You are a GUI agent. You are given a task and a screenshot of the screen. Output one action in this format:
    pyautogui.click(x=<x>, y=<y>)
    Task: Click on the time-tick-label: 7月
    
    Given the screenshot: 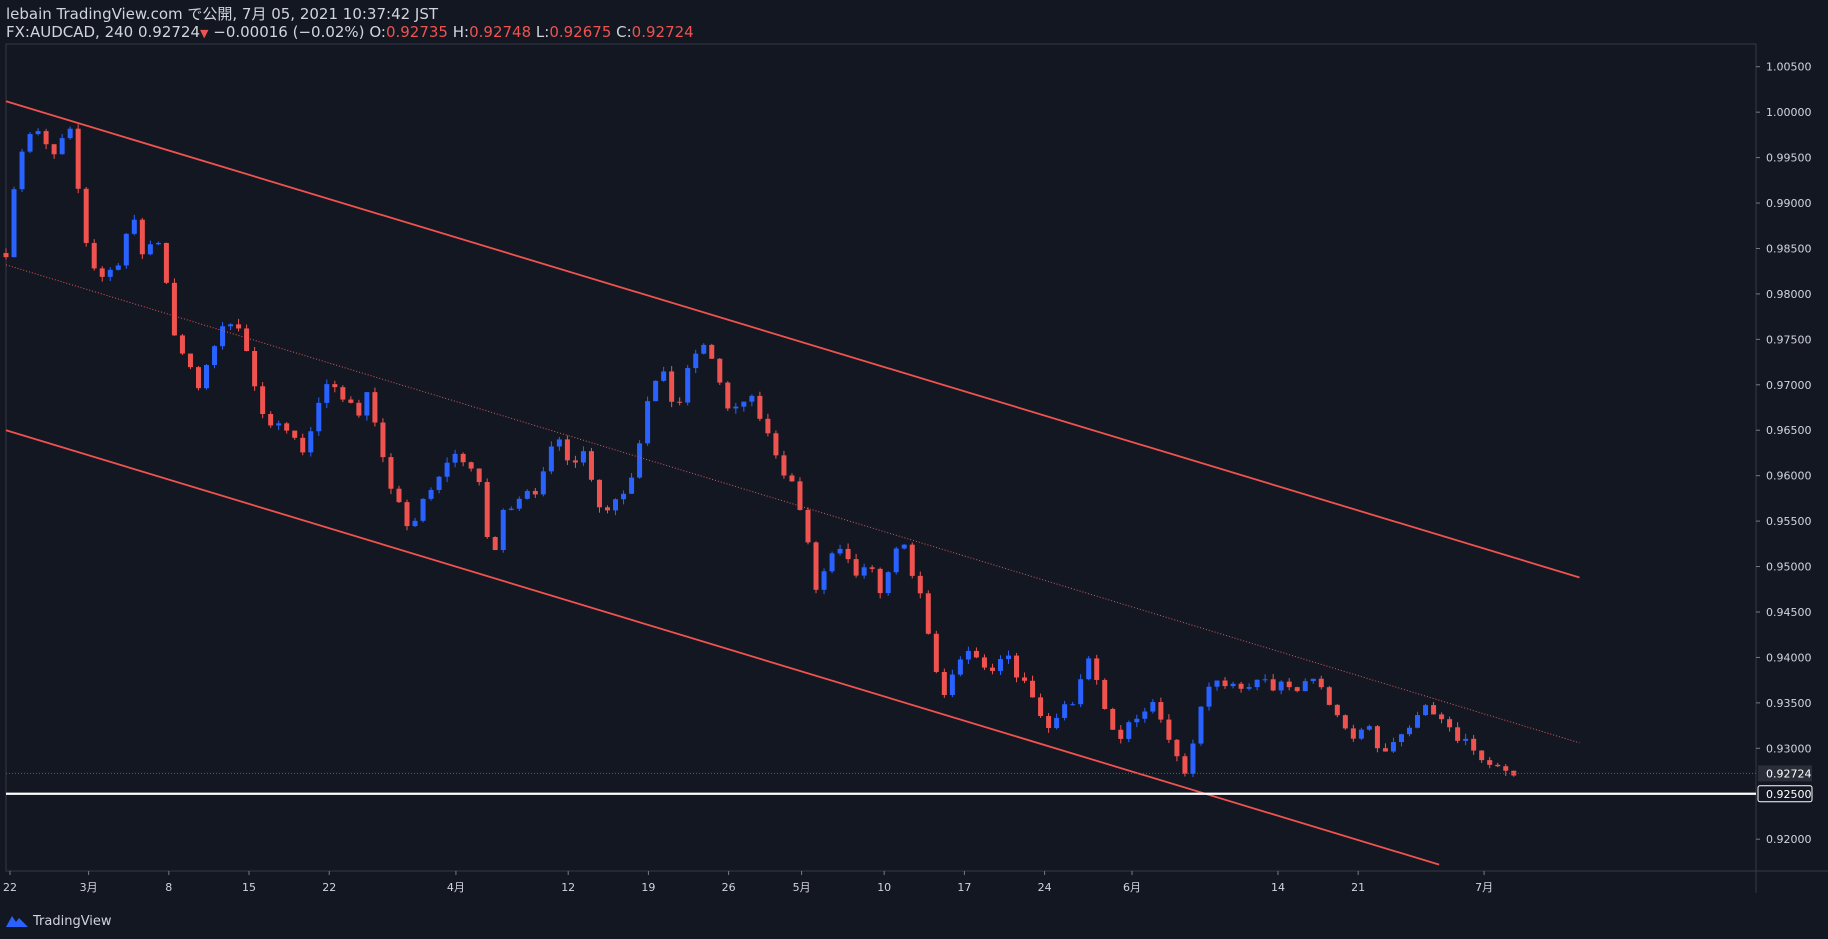 What is the action you would take?
    pyautogui.click(x=1484, y=887)
    